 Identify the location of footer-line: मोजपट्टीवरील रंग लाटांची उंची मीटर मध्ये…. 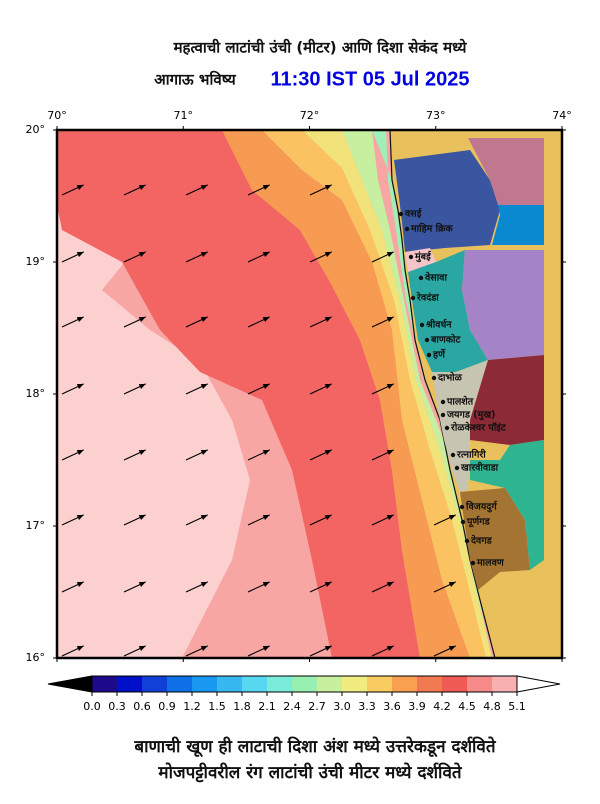
(309, 772).